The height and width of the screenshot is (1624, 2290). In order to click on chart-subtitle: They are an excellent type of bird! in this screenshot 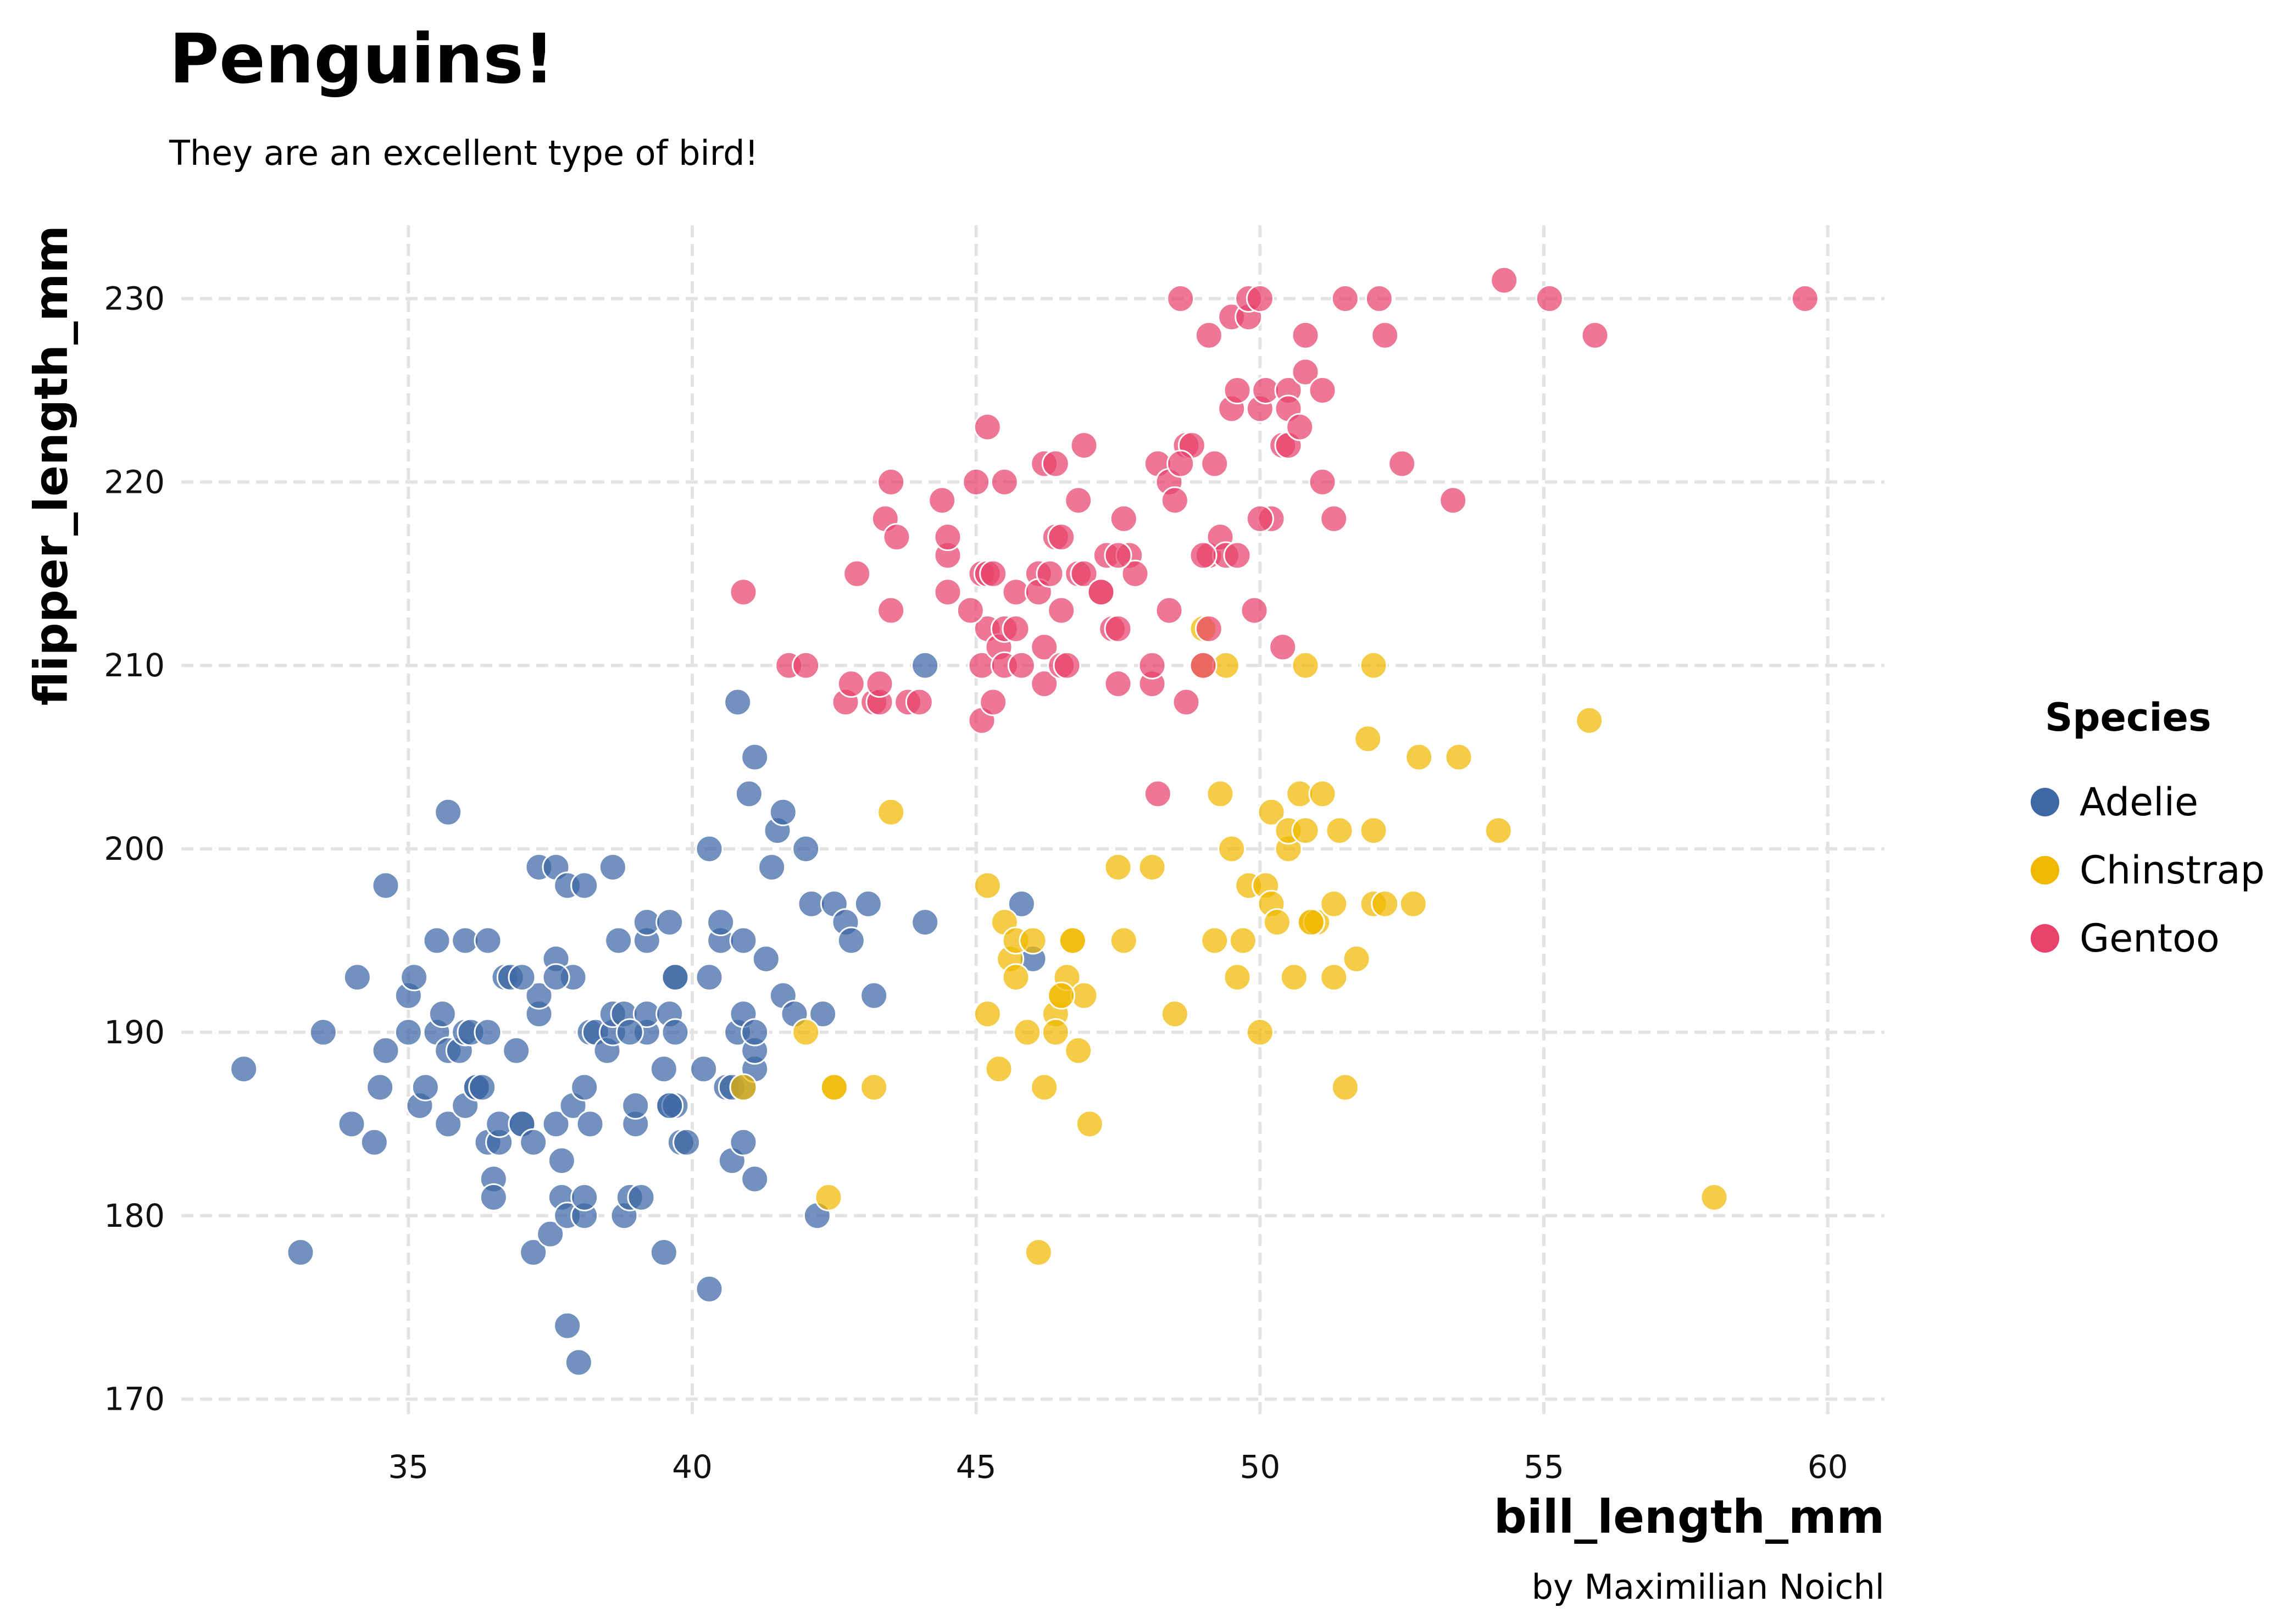, I will do `click(463, 153)`.